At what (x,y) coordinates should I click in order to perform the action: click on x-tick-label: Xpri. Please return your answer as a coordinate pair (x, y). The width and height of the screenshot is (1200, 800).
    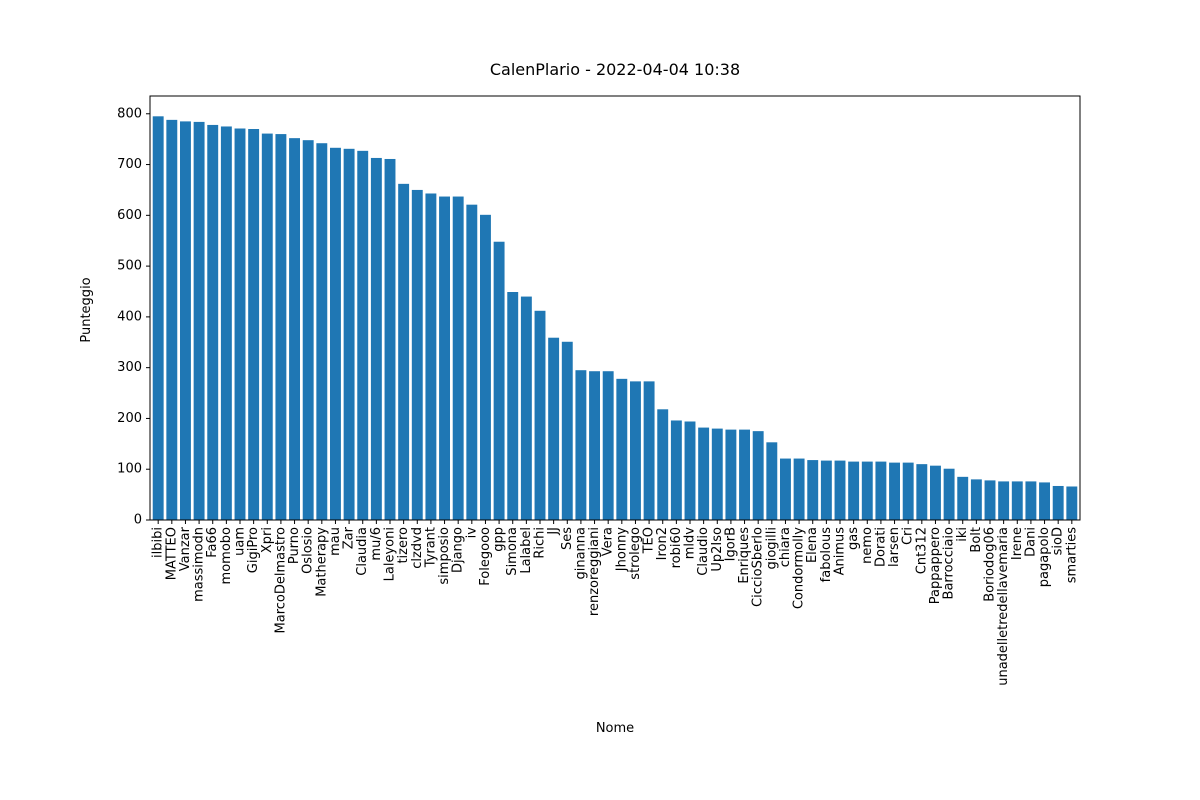
    Looking at the image, I should click on (267, 540).